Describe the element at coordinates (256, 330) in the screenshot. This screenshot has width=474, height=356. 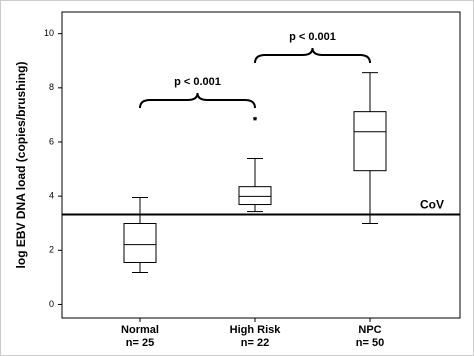
I see `x-tick-label: High Risk` at that location.